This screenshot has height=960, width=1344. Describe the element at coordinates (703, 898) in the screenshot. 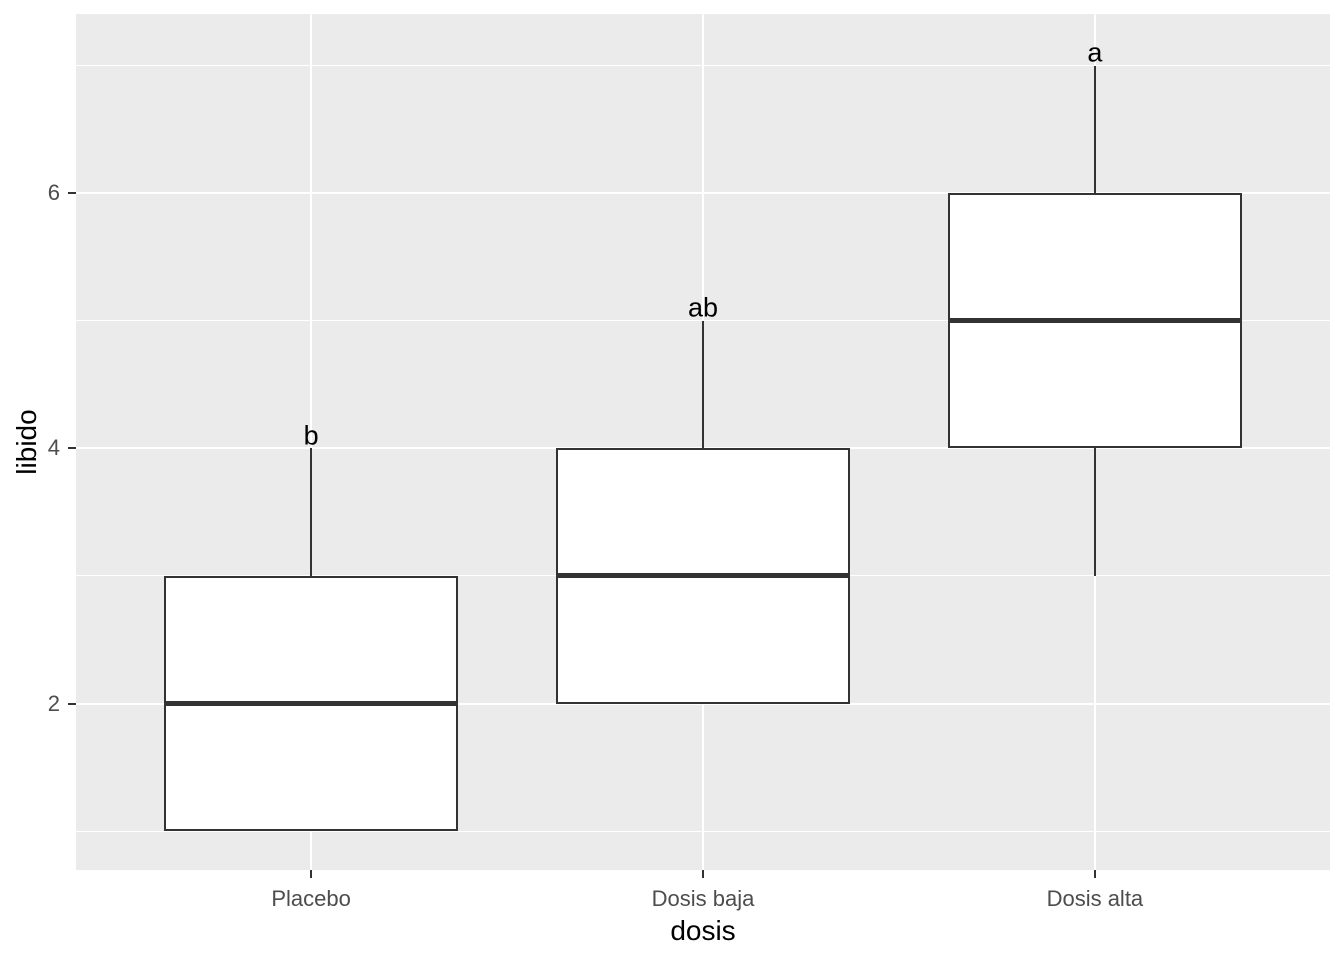

I see `x-axis-tick-label: Dosis baja` at that location.